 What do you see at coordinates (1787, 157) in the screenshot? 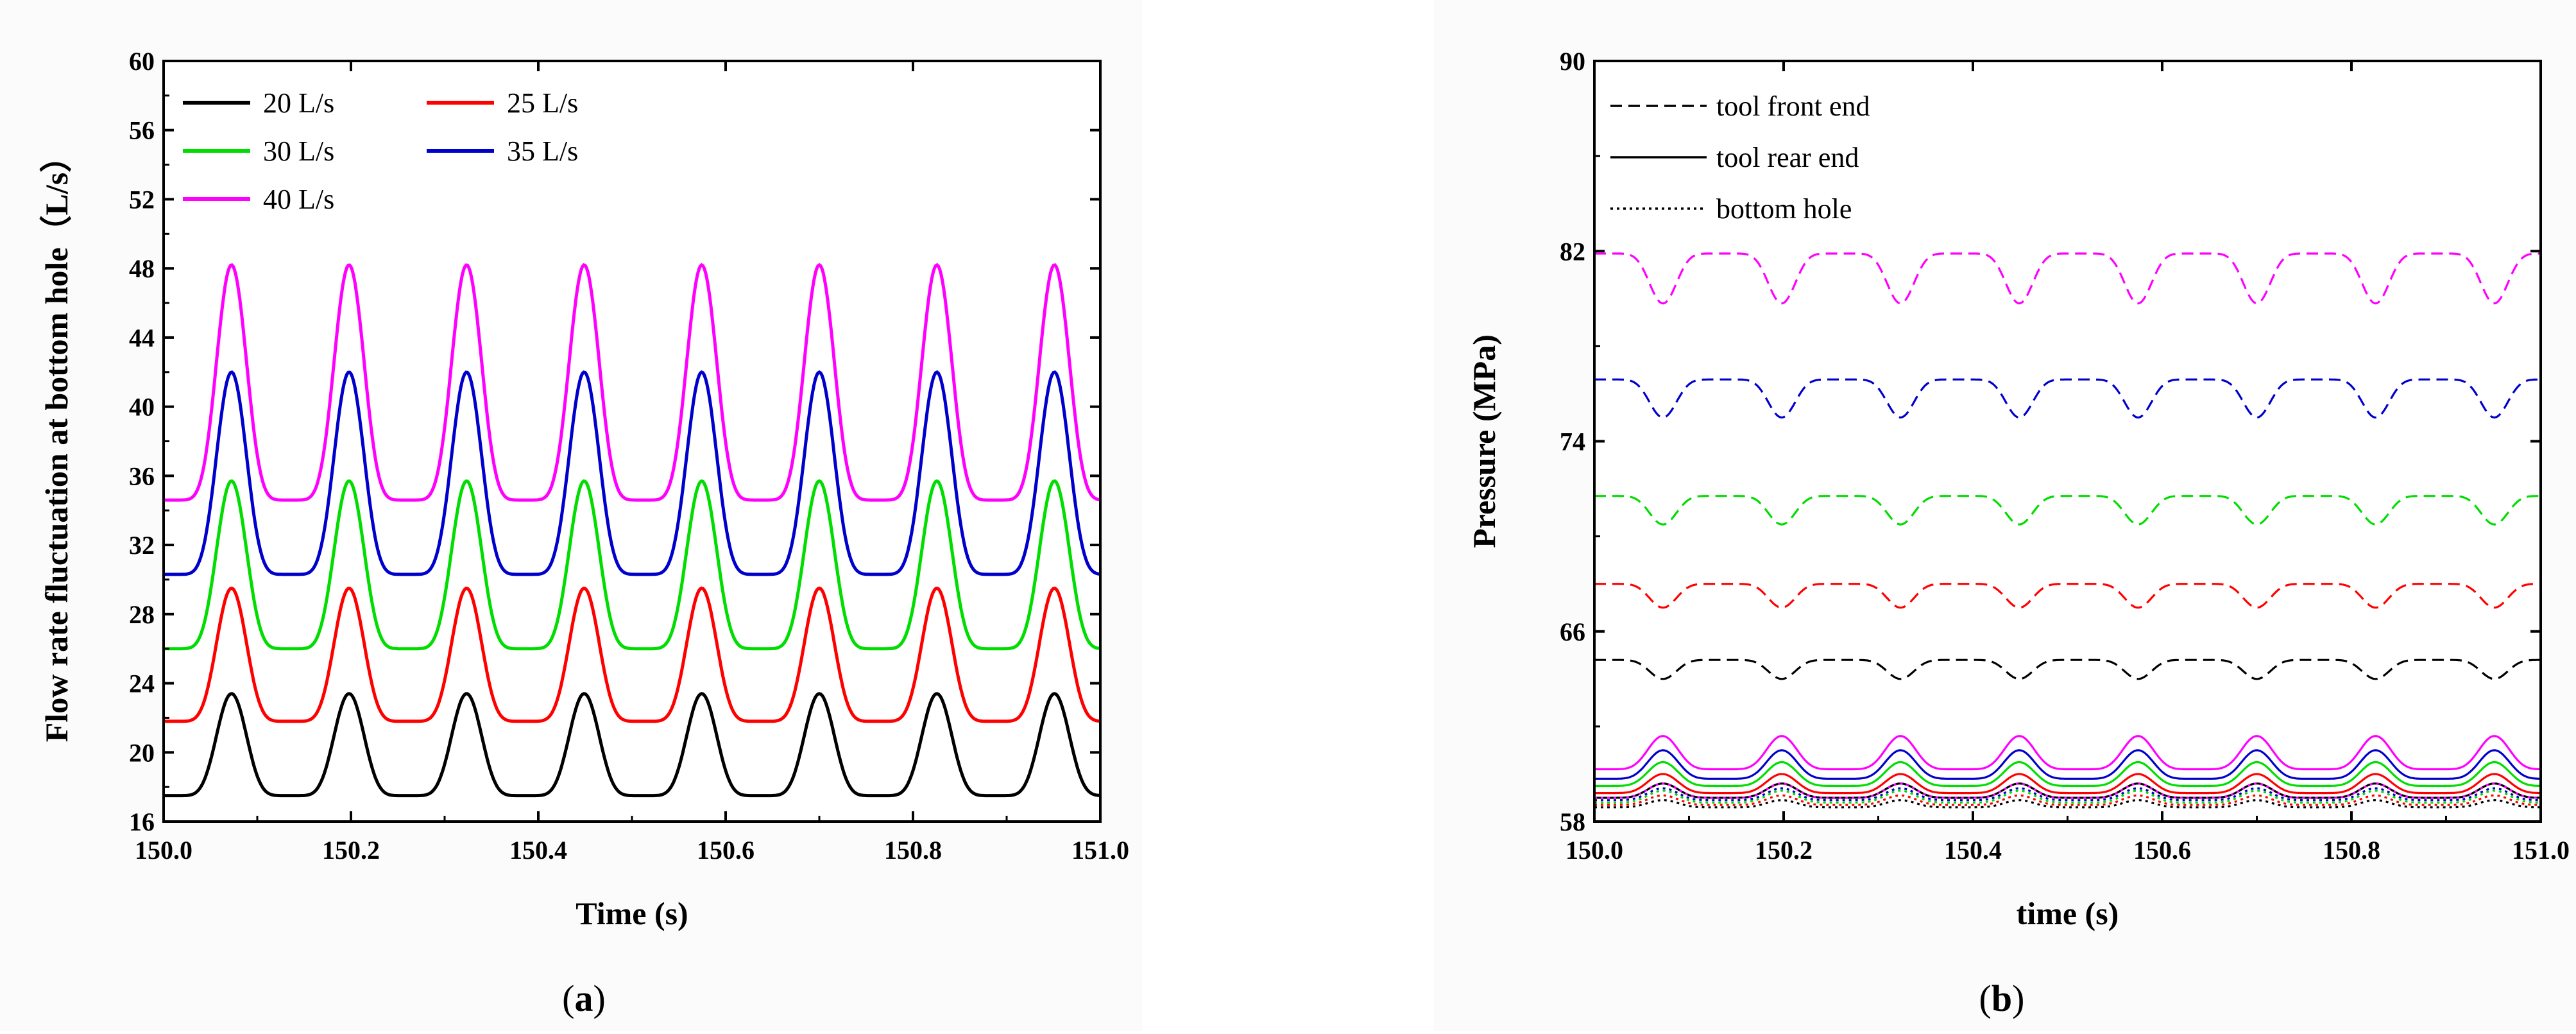
I see `panel-b-legend-label: tool rear end` at bounding box center [1787, 157].